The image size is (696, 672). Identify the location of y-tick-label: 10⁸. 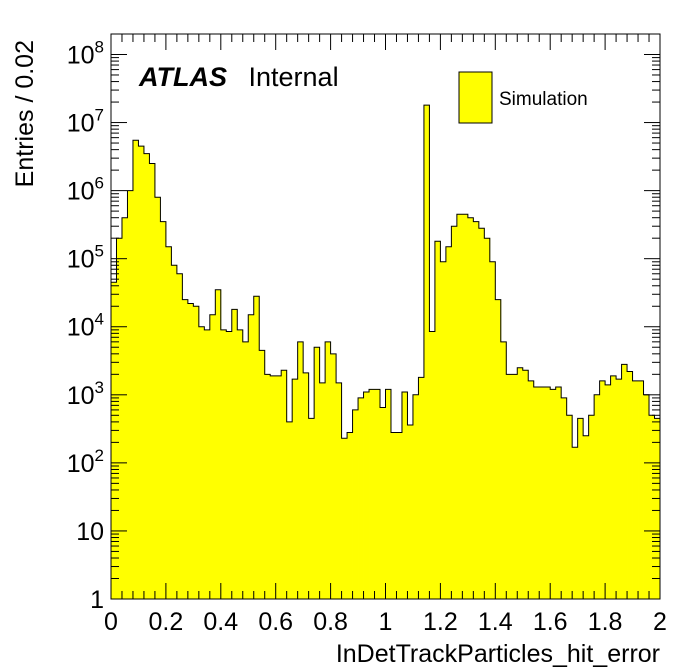
(85, 53).